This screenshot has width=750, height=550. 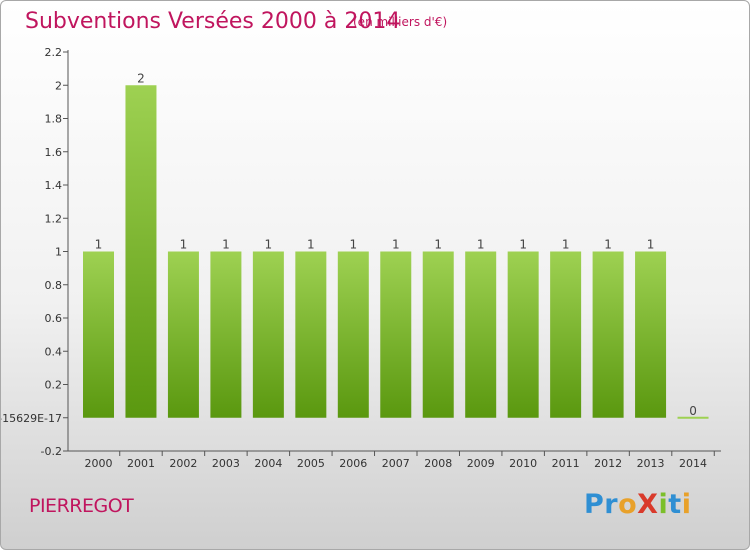 What do you see at coordinates (54, 385) in the screenshot?
I see `y-tick-label: 0.2` at bounding box center [54, 385].